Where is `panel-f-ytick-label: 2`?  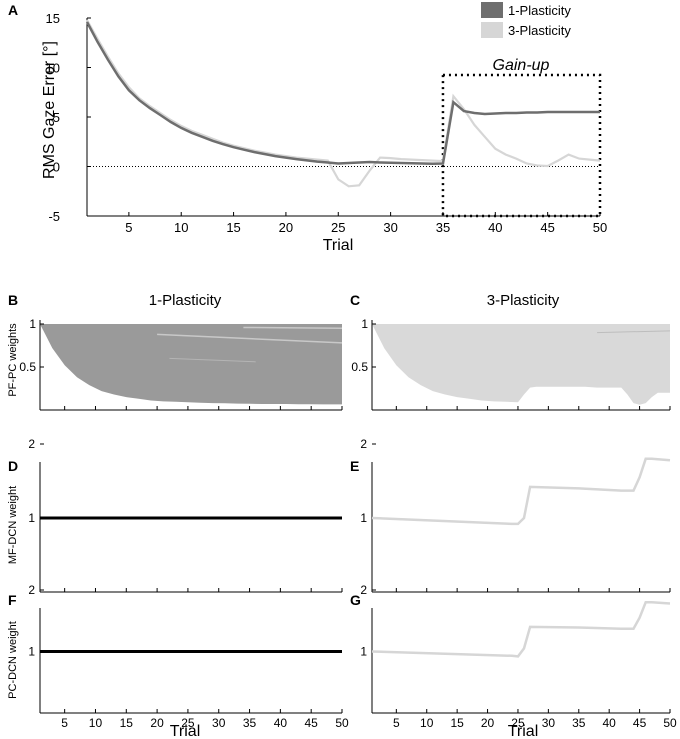 panel-f-ytick-label: 2 is located at coordinates (31, 590).